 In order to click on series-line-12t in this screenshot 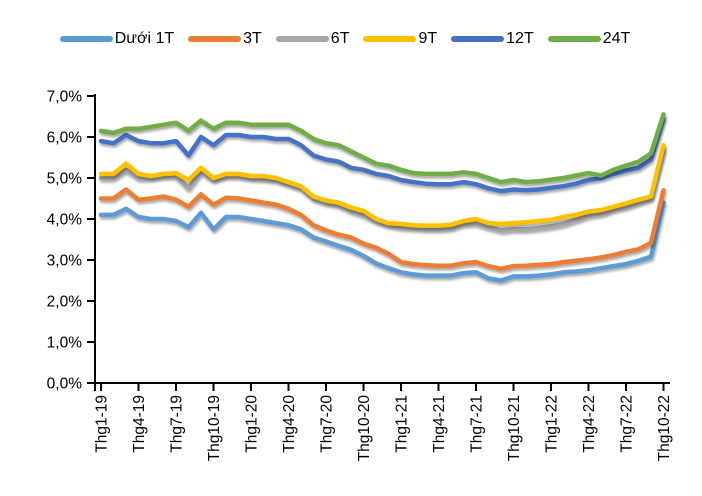, I will do `click(382, 155)`.